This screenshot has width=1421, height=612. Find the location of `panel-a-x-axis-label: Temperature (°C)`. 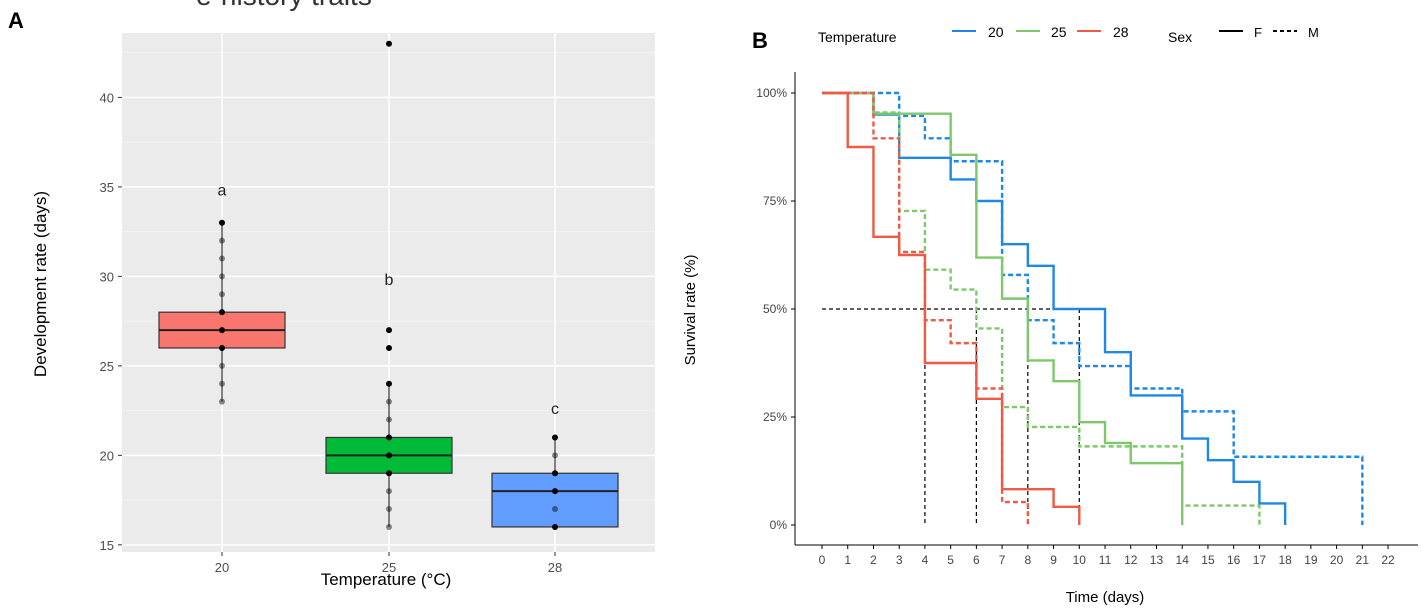

panel-a-x-axis-label: Temperature (°C) is located at coordinates (386, 579).